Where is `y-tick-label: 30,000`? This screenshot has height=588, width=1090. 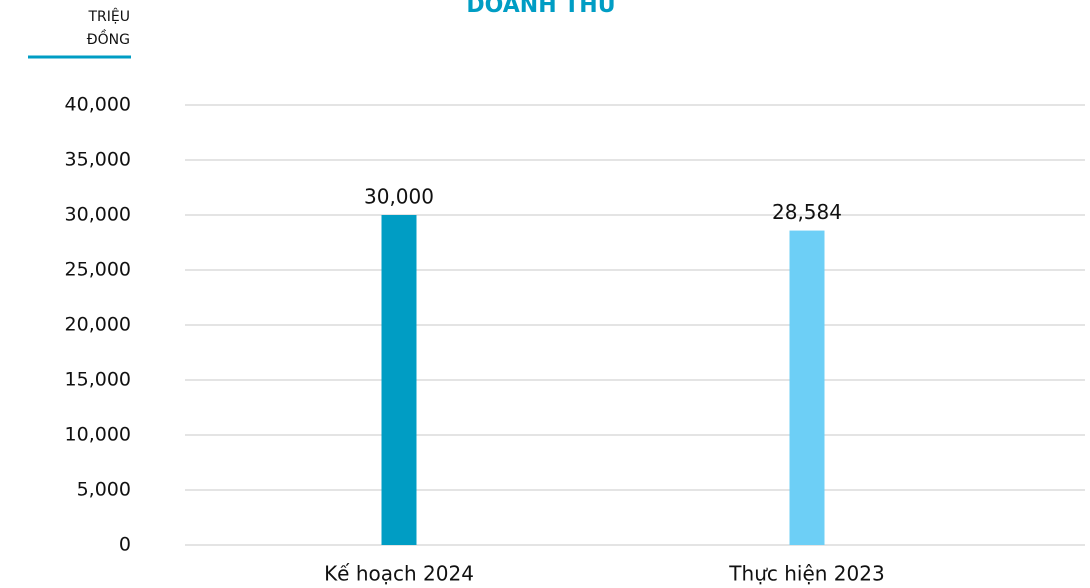
y-tick-label: 30,000 is located at coordinates (98, 215).